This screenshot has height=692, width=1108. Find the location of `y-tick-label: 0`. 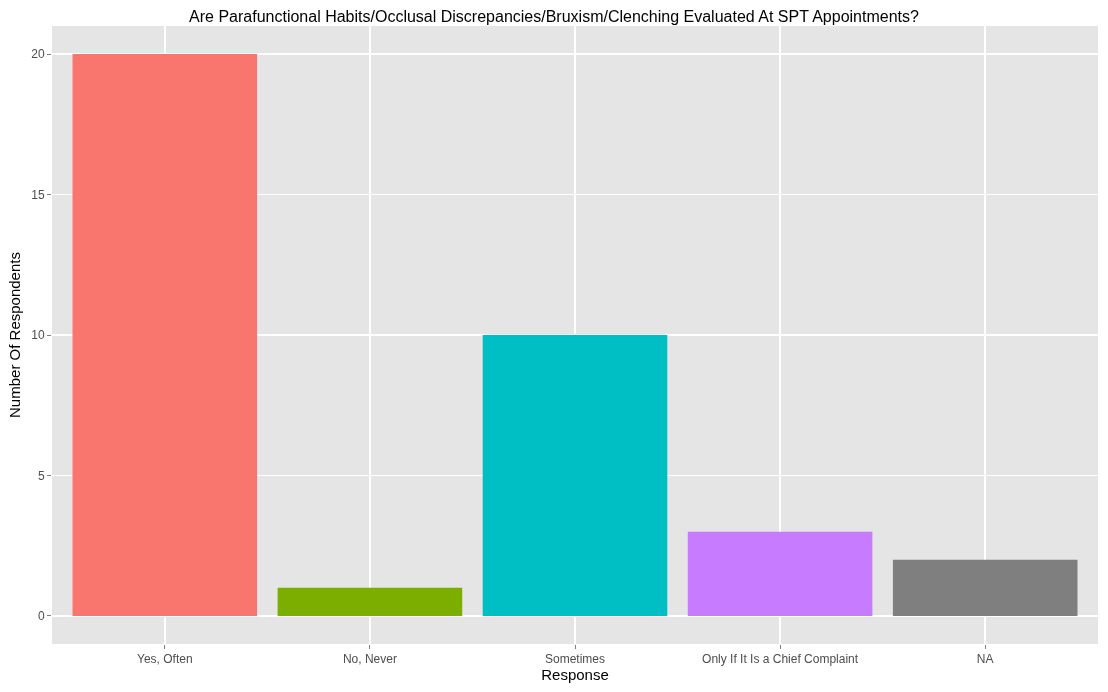

y-tick-label: 0 is located at coordinates (41, 616).